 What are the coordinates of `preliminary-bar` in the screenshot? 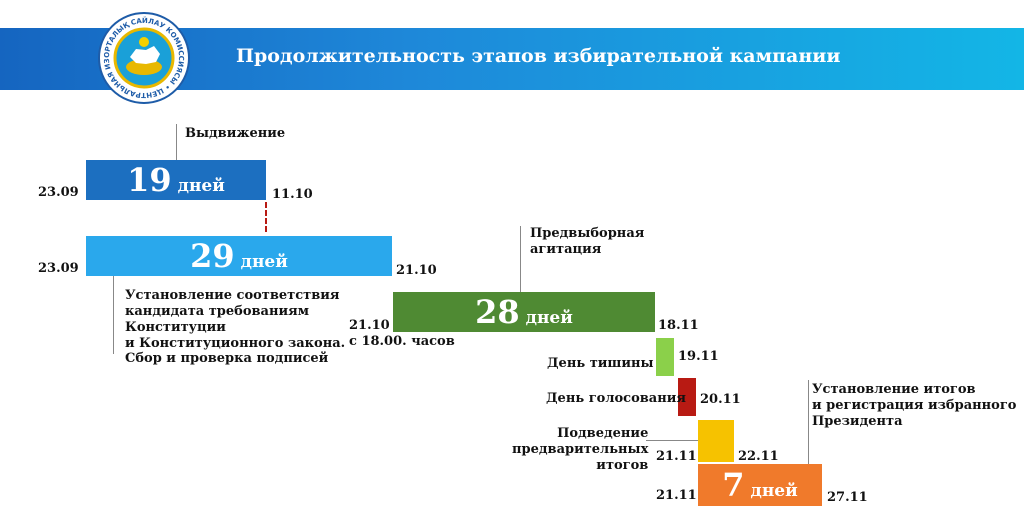 It's located at (716, 441).